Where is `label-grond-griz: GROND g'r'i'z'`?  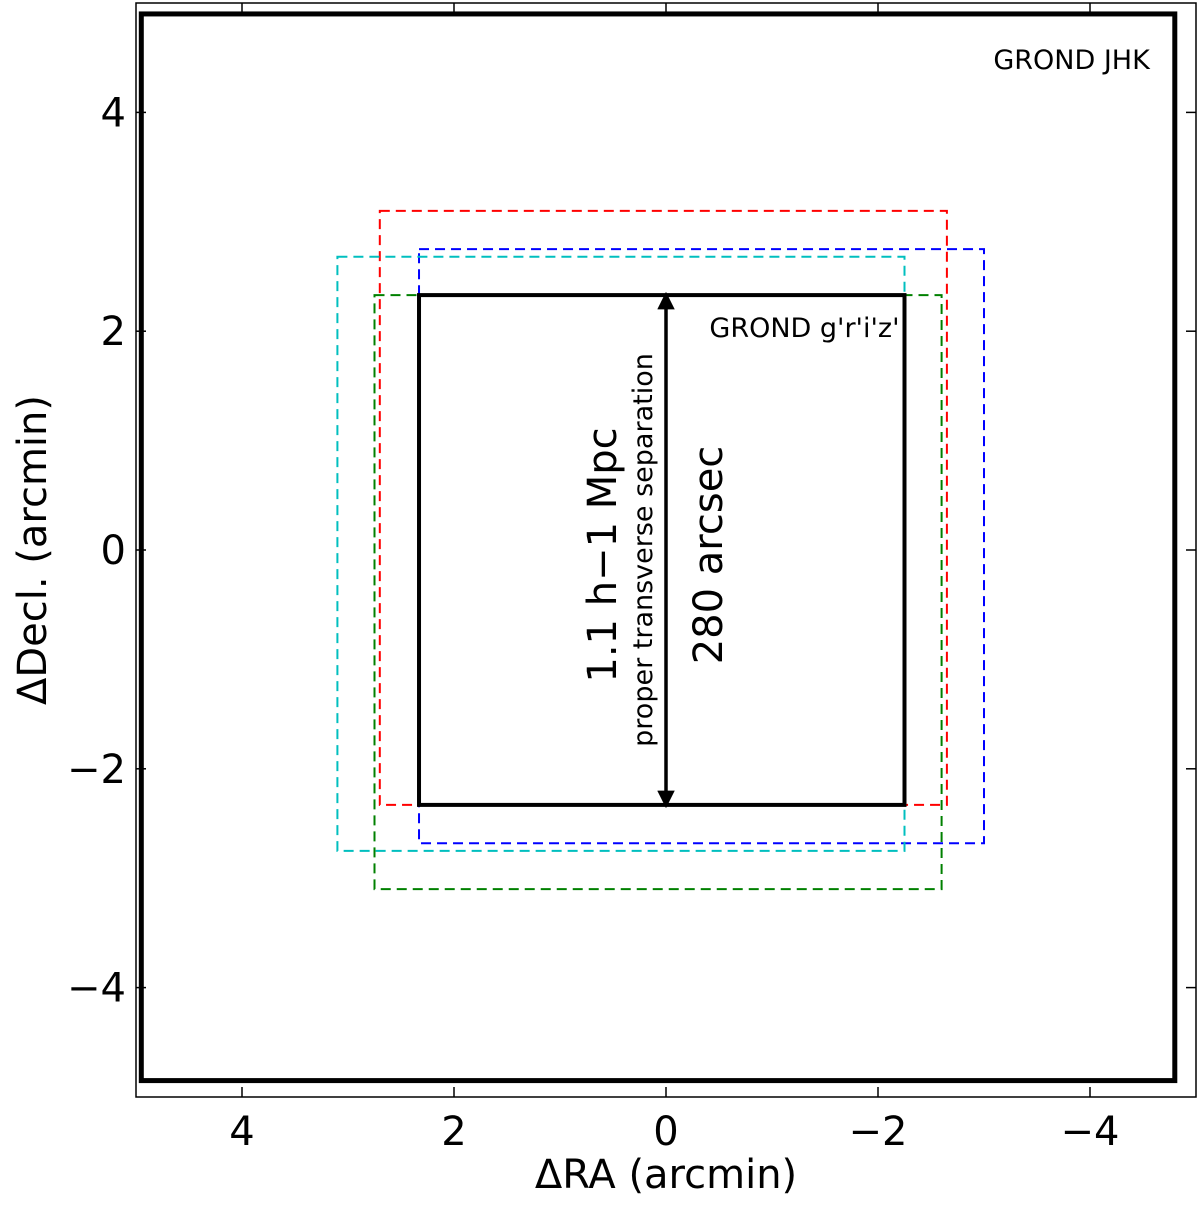 label-grond-griz: GROND g'r'i'z' is located at coordinates (804, 328).